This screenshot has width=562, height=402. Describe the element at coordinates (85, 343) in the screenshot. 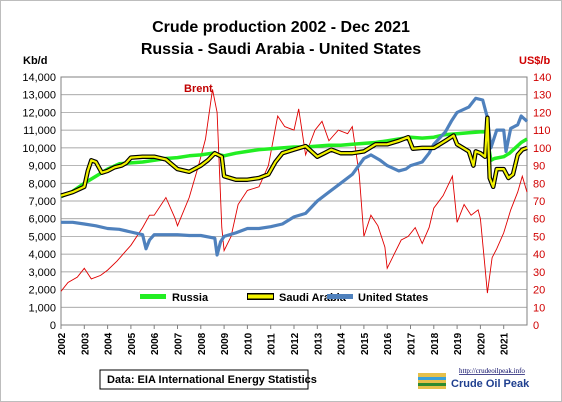

I see `x-tick-label: 2003` at that location.